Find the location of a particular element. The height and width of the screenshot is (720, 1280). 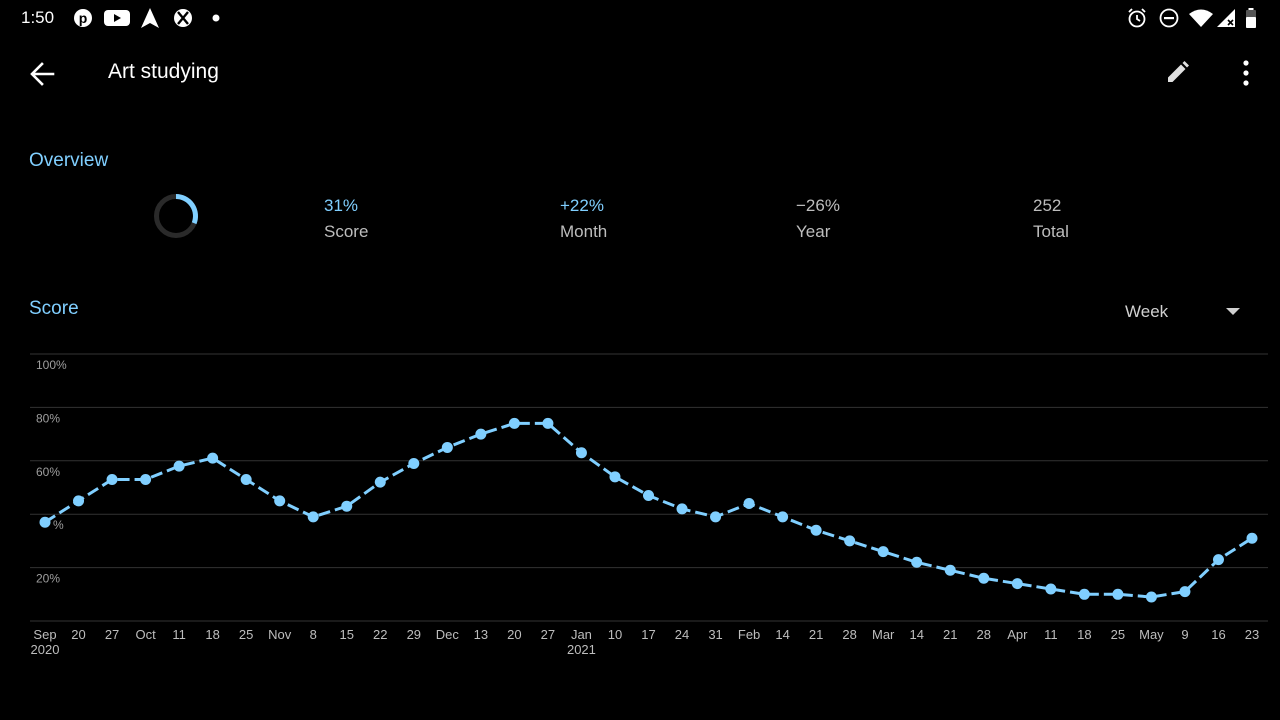

stat-label: Total is located at coordinates (1051, 231).